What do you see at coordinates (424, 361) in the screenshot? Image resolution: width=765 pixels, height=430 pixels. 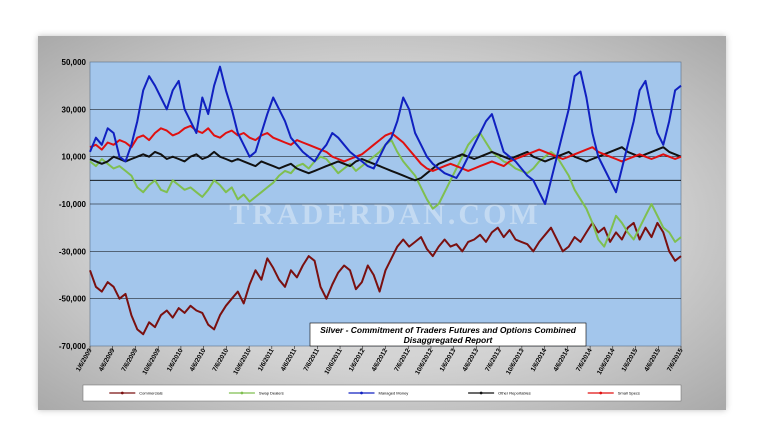 I see `x-tick-label: 10/6/2012` at bounding box center [424, 361].